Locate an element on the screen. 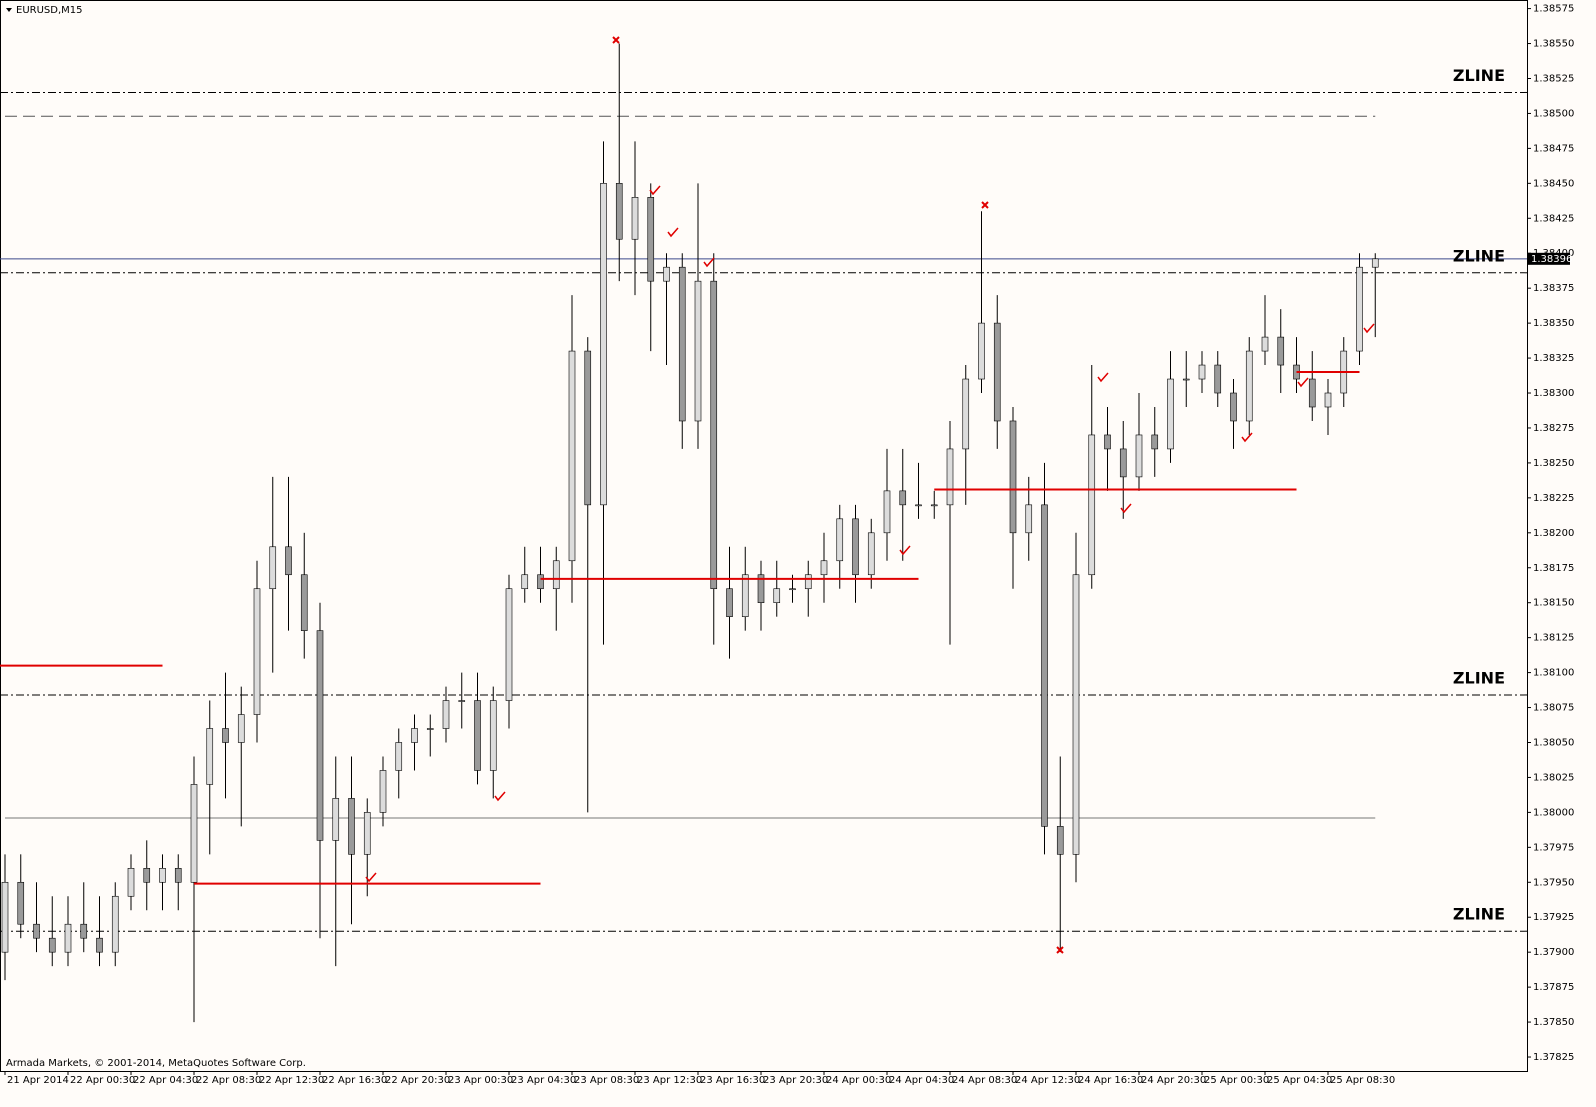  y-tick-label: 1.38550 is located at coordinates (1553, 44).